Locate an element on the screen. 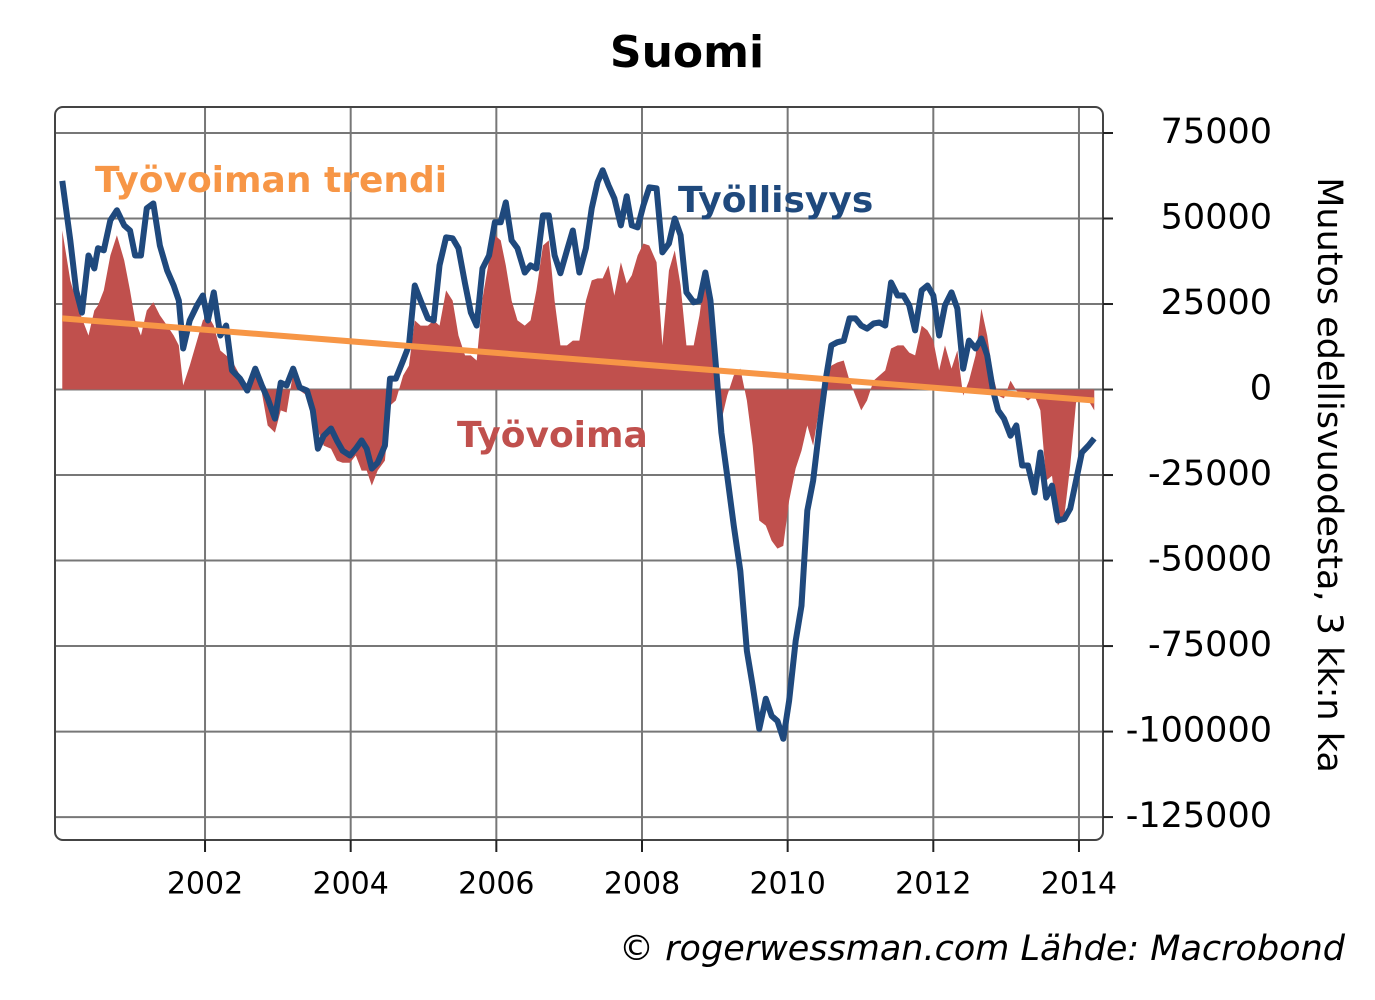 Image resolution: width=1375 pixels, height=1000 pixels. x-tick-label: 2006 is located at coordinates (496, 884).